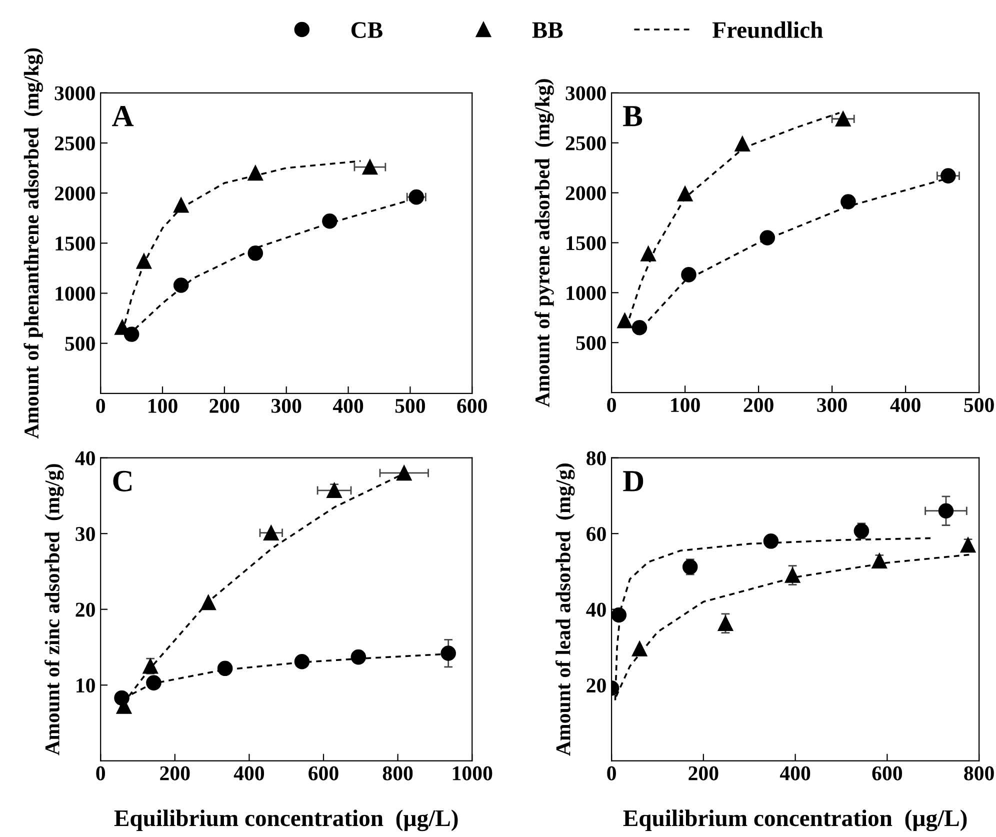 The image size is (996, 837). What do you see at coordinates (123, 116) in the screenshot?
I see `chart-title: A` at bounding box center [123, 116].